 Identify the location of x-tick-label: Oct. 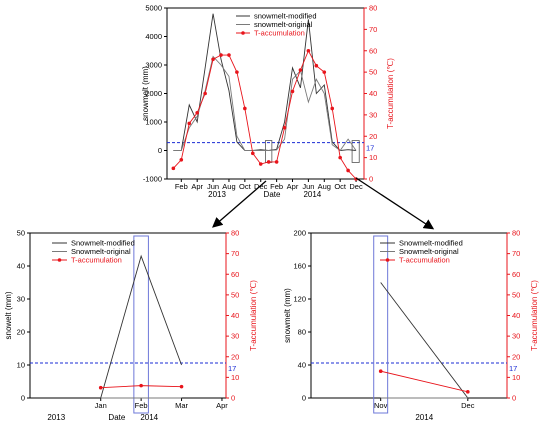
(245, 186).